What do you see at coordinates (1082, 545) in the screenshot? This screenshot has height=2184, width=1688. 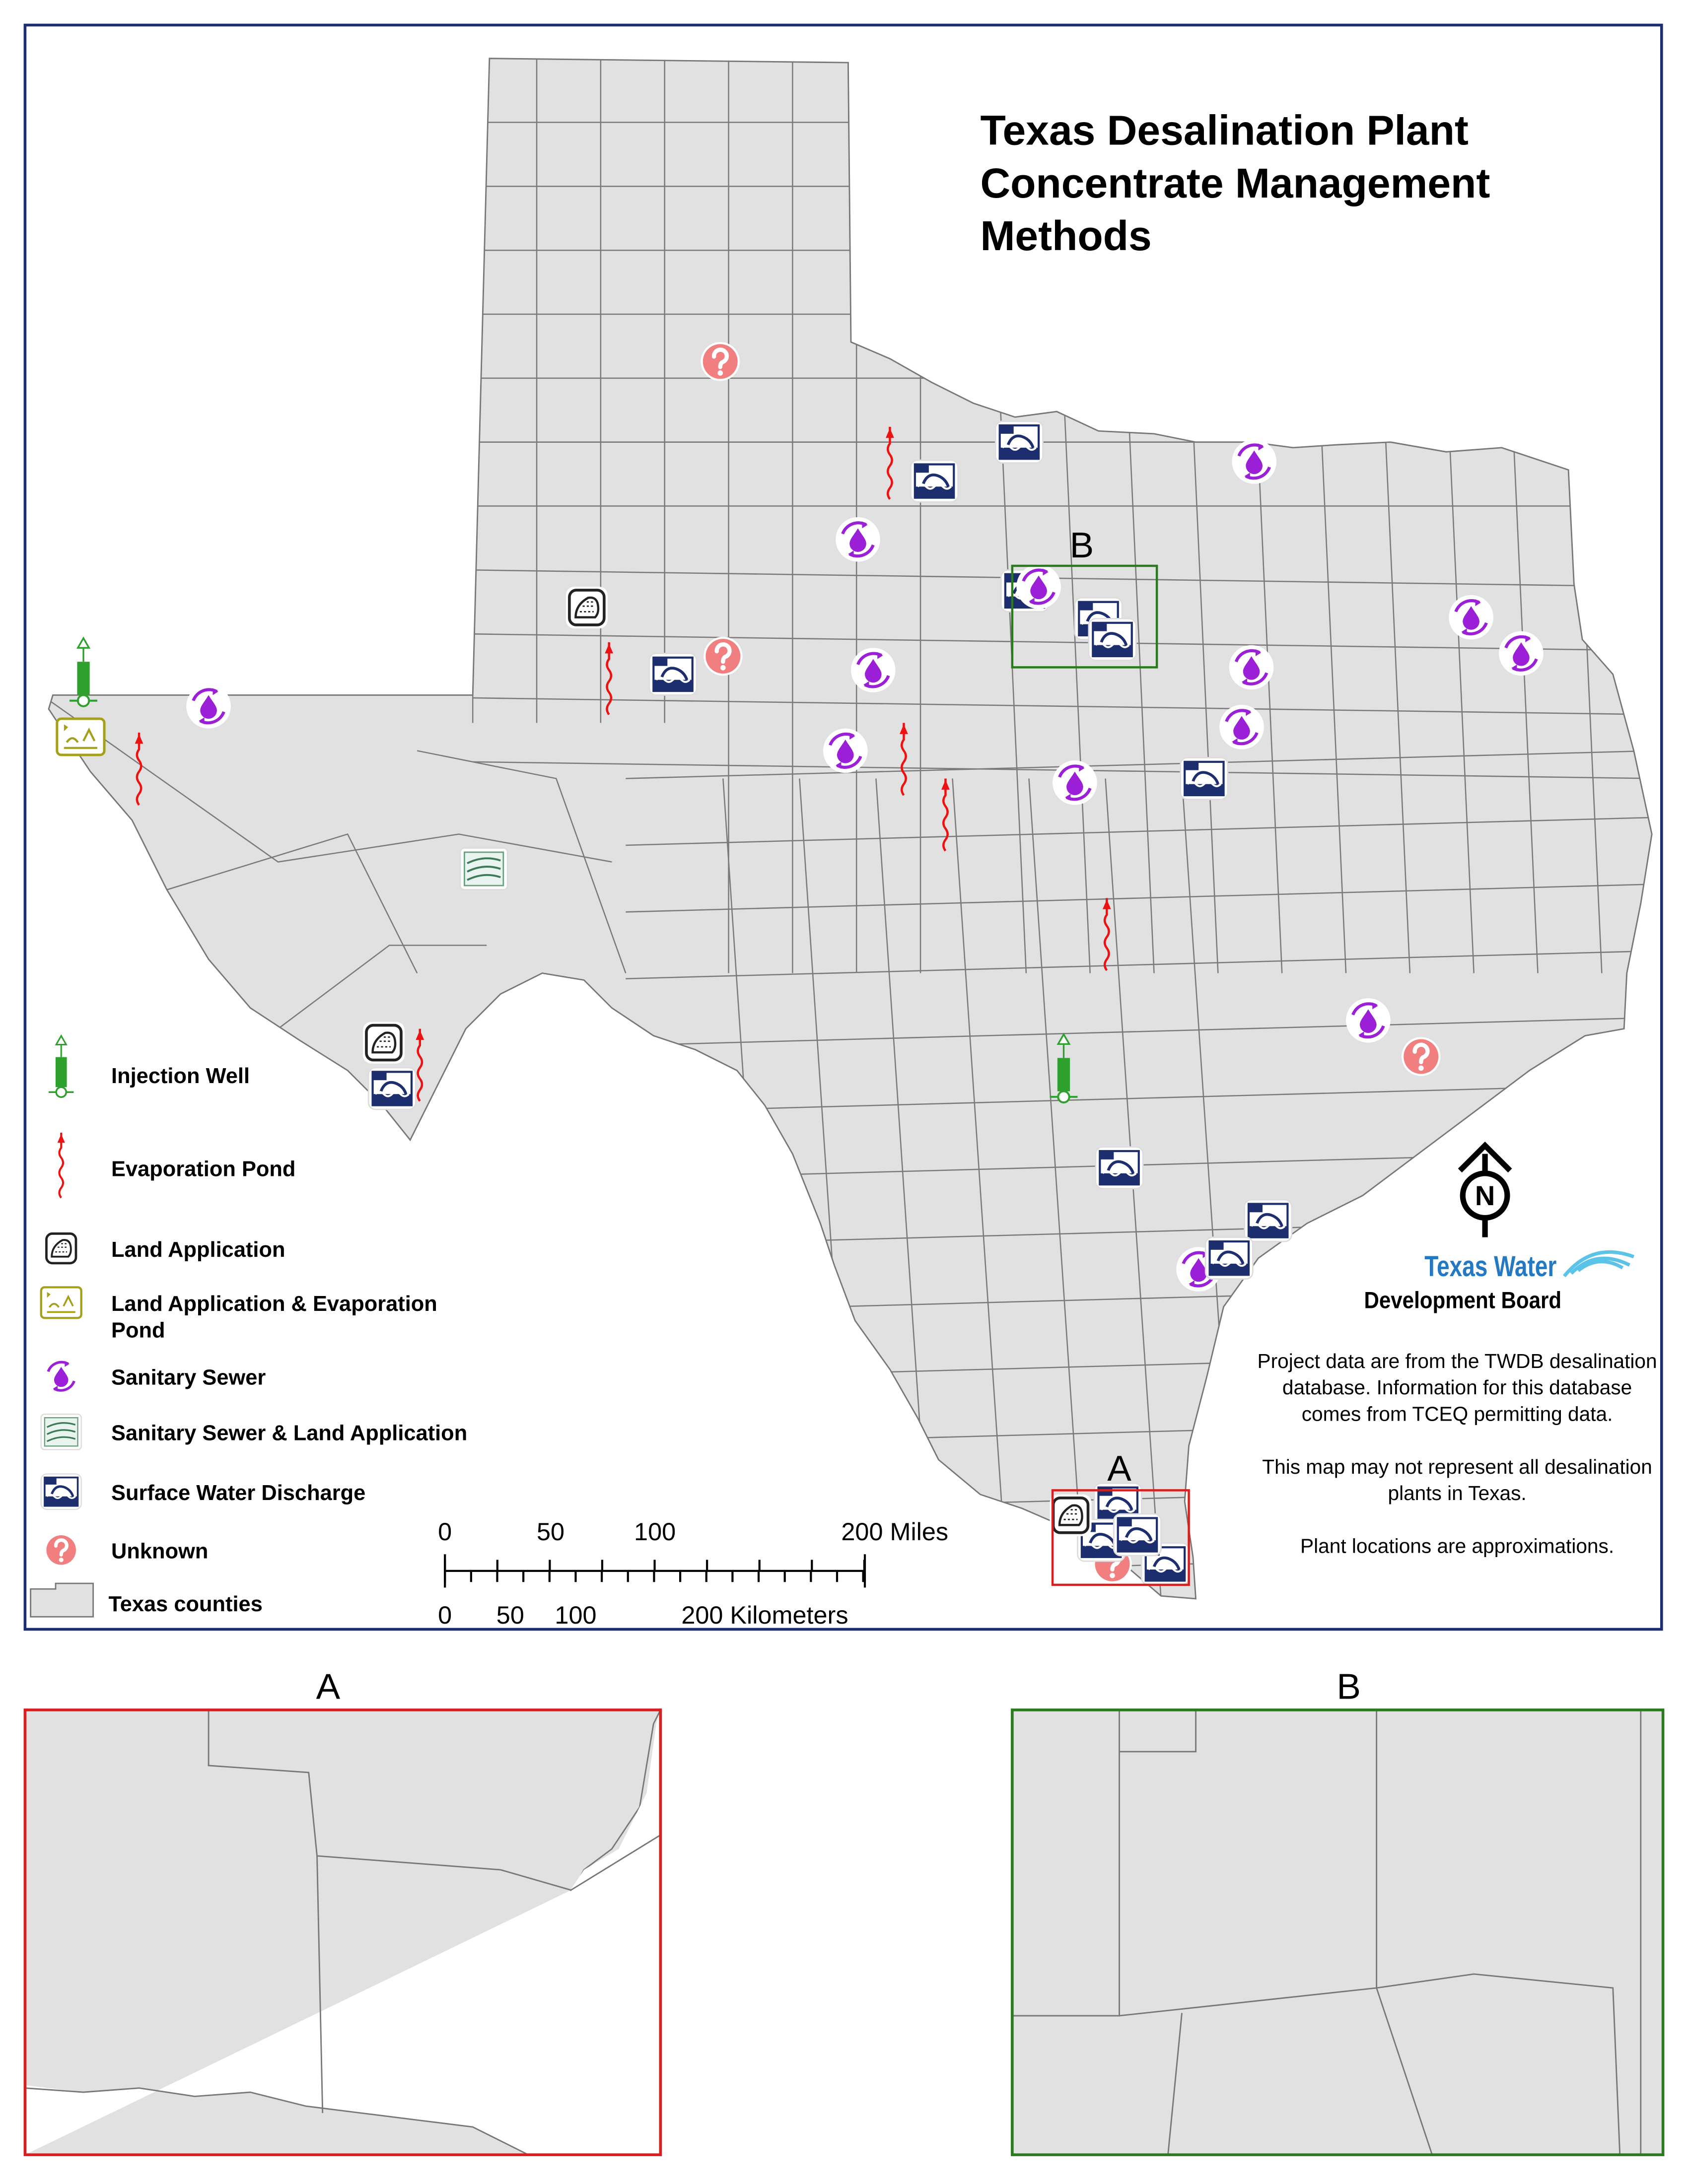 I see `inset-b-marker-label: B` at bounding box center [1082, 545].